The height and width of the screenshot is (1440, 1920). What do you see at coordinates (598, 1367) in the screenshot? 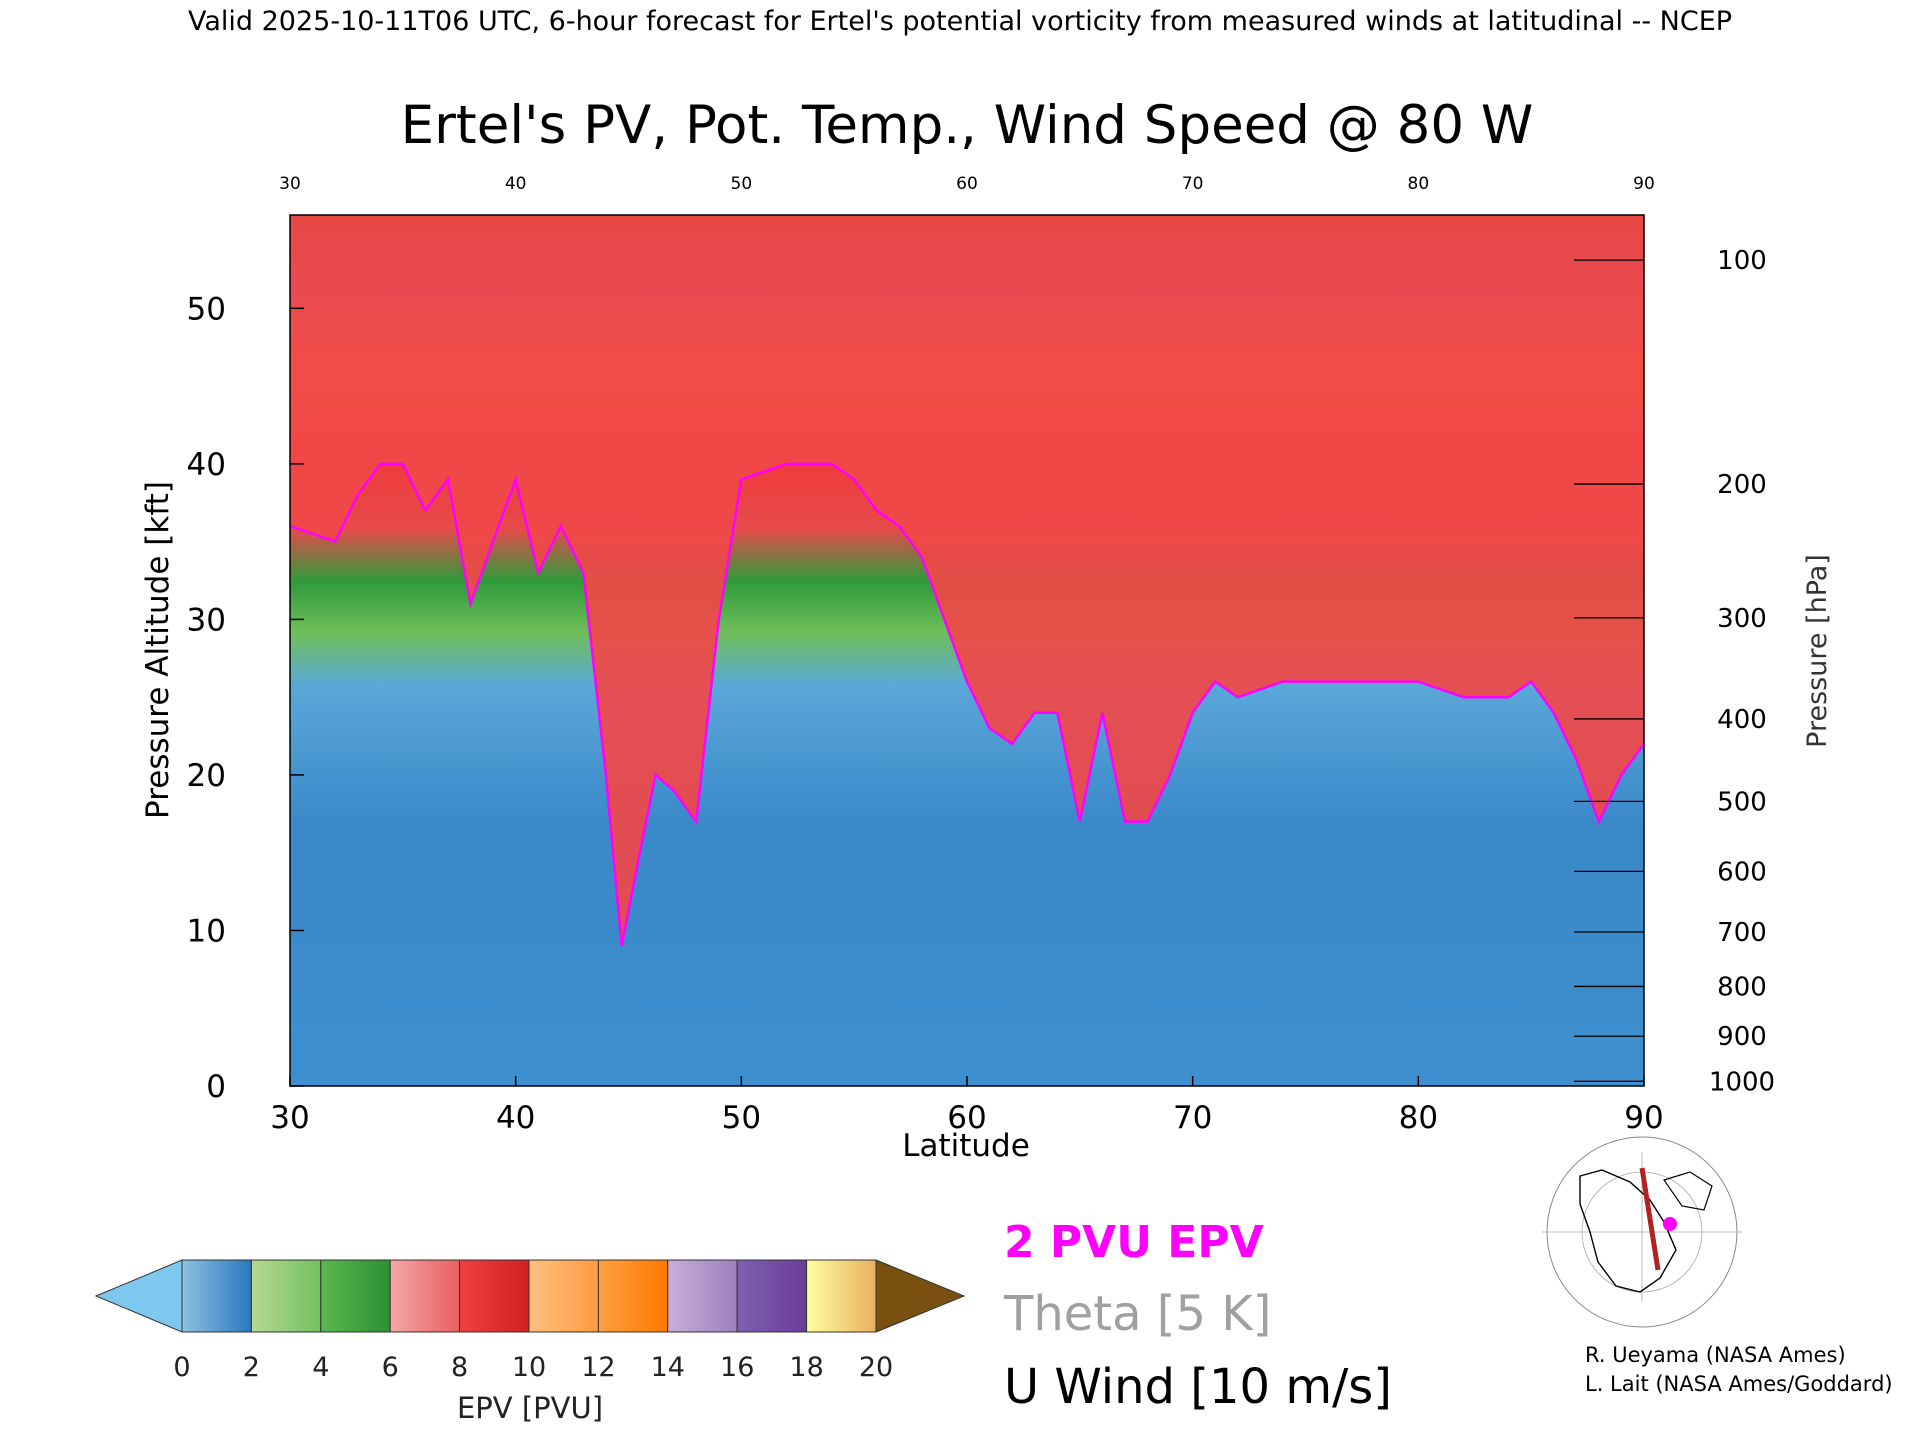
I see `colorbar-tick-label: 12` at bounding box center [598, 1367].